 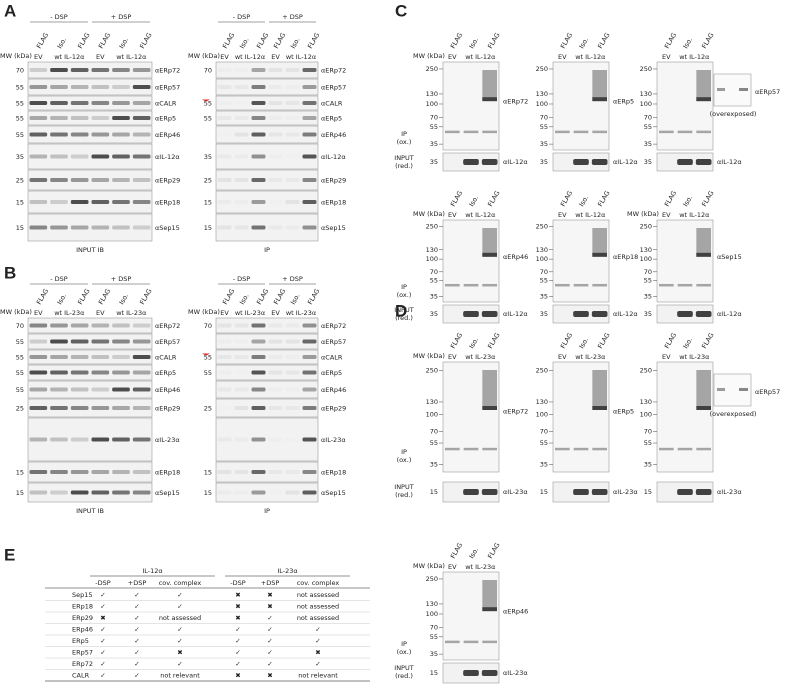 I want to click on table-column: +DSP, so click(x=137, y=583).